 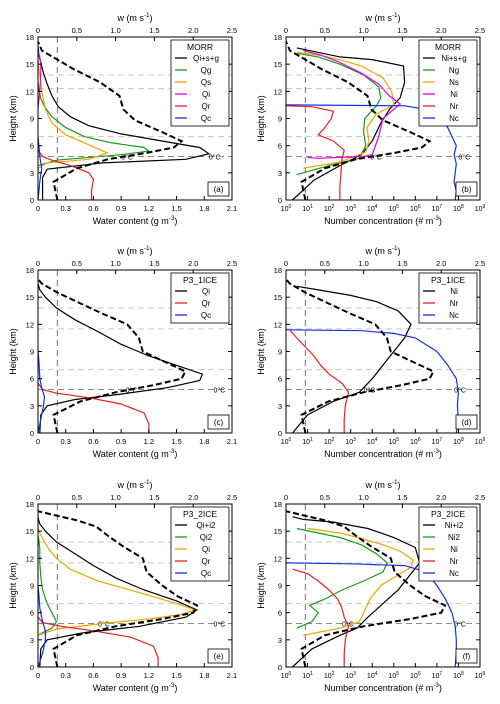 I want to click on series-line-Qi2, so click(x=48, y=585).